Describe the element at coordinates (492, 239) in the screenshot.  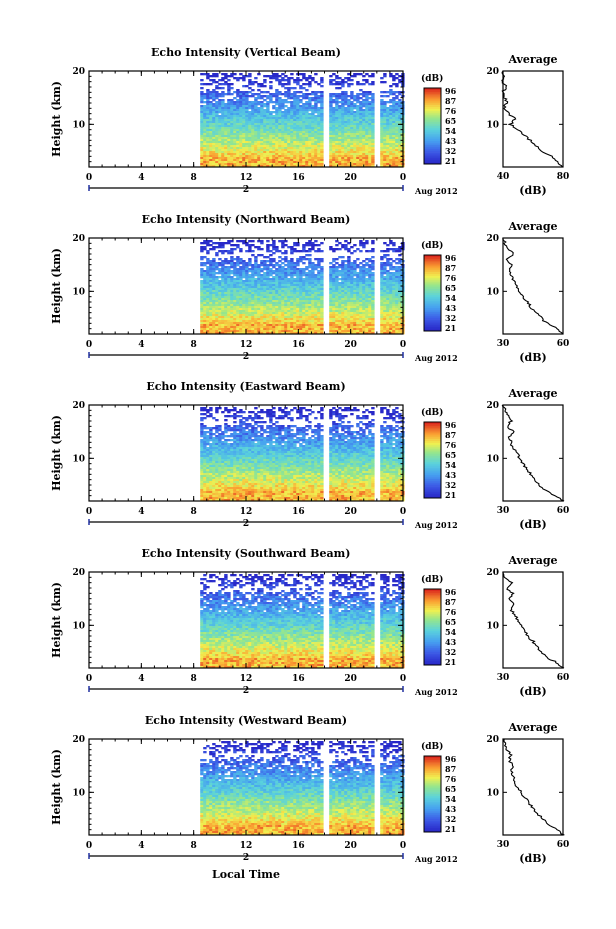
I see `avg-y-tick: 20` at that location.